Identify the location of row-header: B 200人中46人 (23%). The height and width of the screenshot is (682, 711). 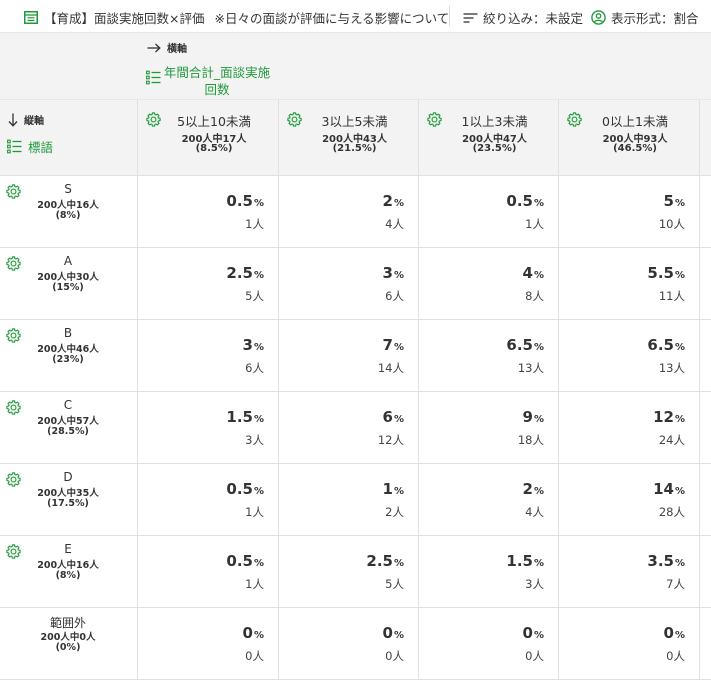
(69, 356).